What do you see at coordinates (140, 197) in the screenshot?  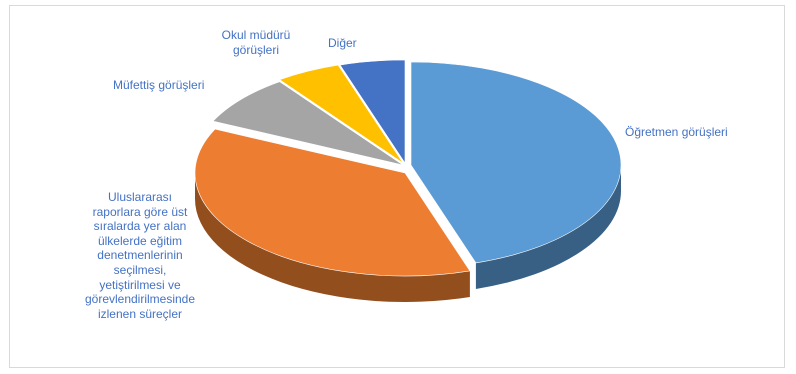 I see `label-surecler-line: Uluslararası` at bounding box center [140, 197].